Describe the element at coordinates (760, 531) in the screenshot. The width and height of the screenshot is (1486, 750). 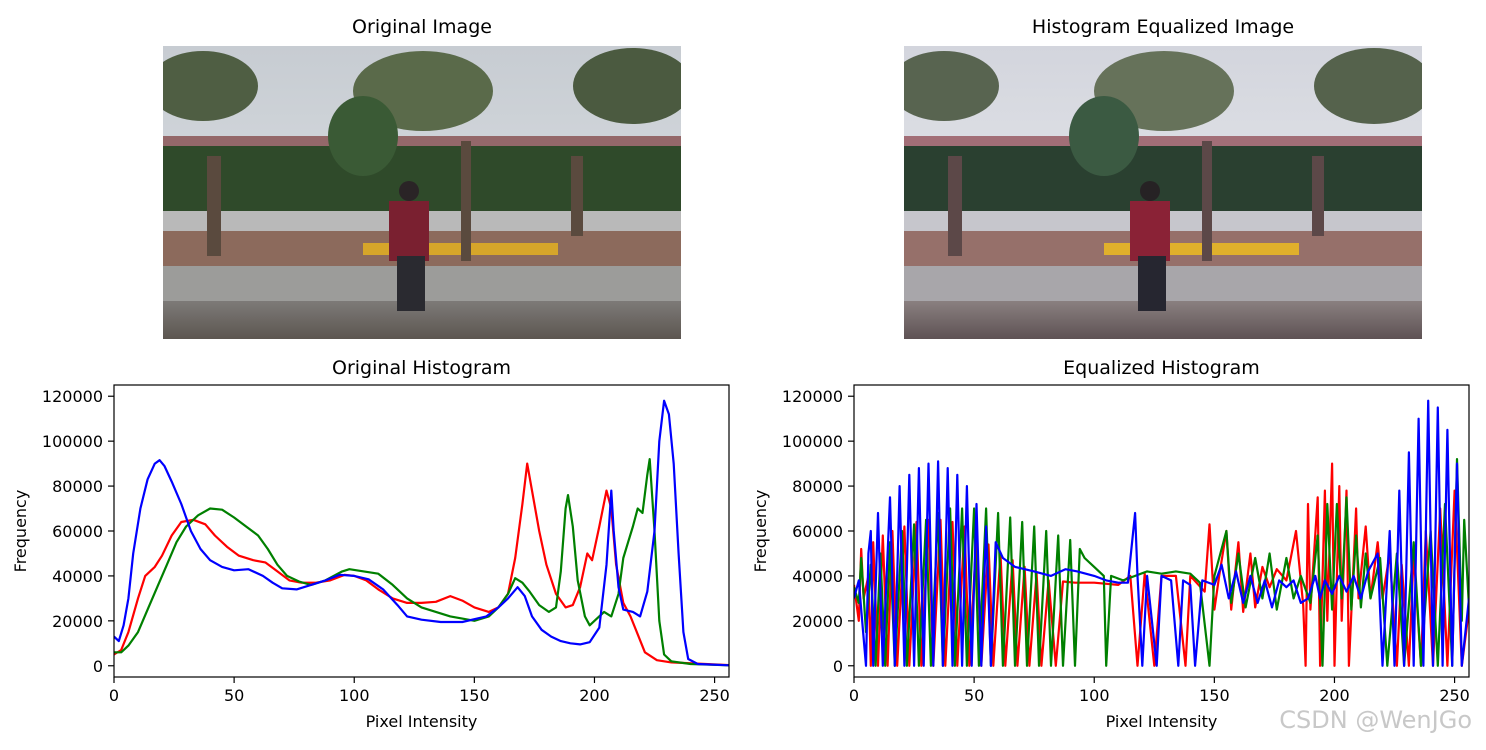
I see `equalized-histogram-ylabel: Frequency` at that location.